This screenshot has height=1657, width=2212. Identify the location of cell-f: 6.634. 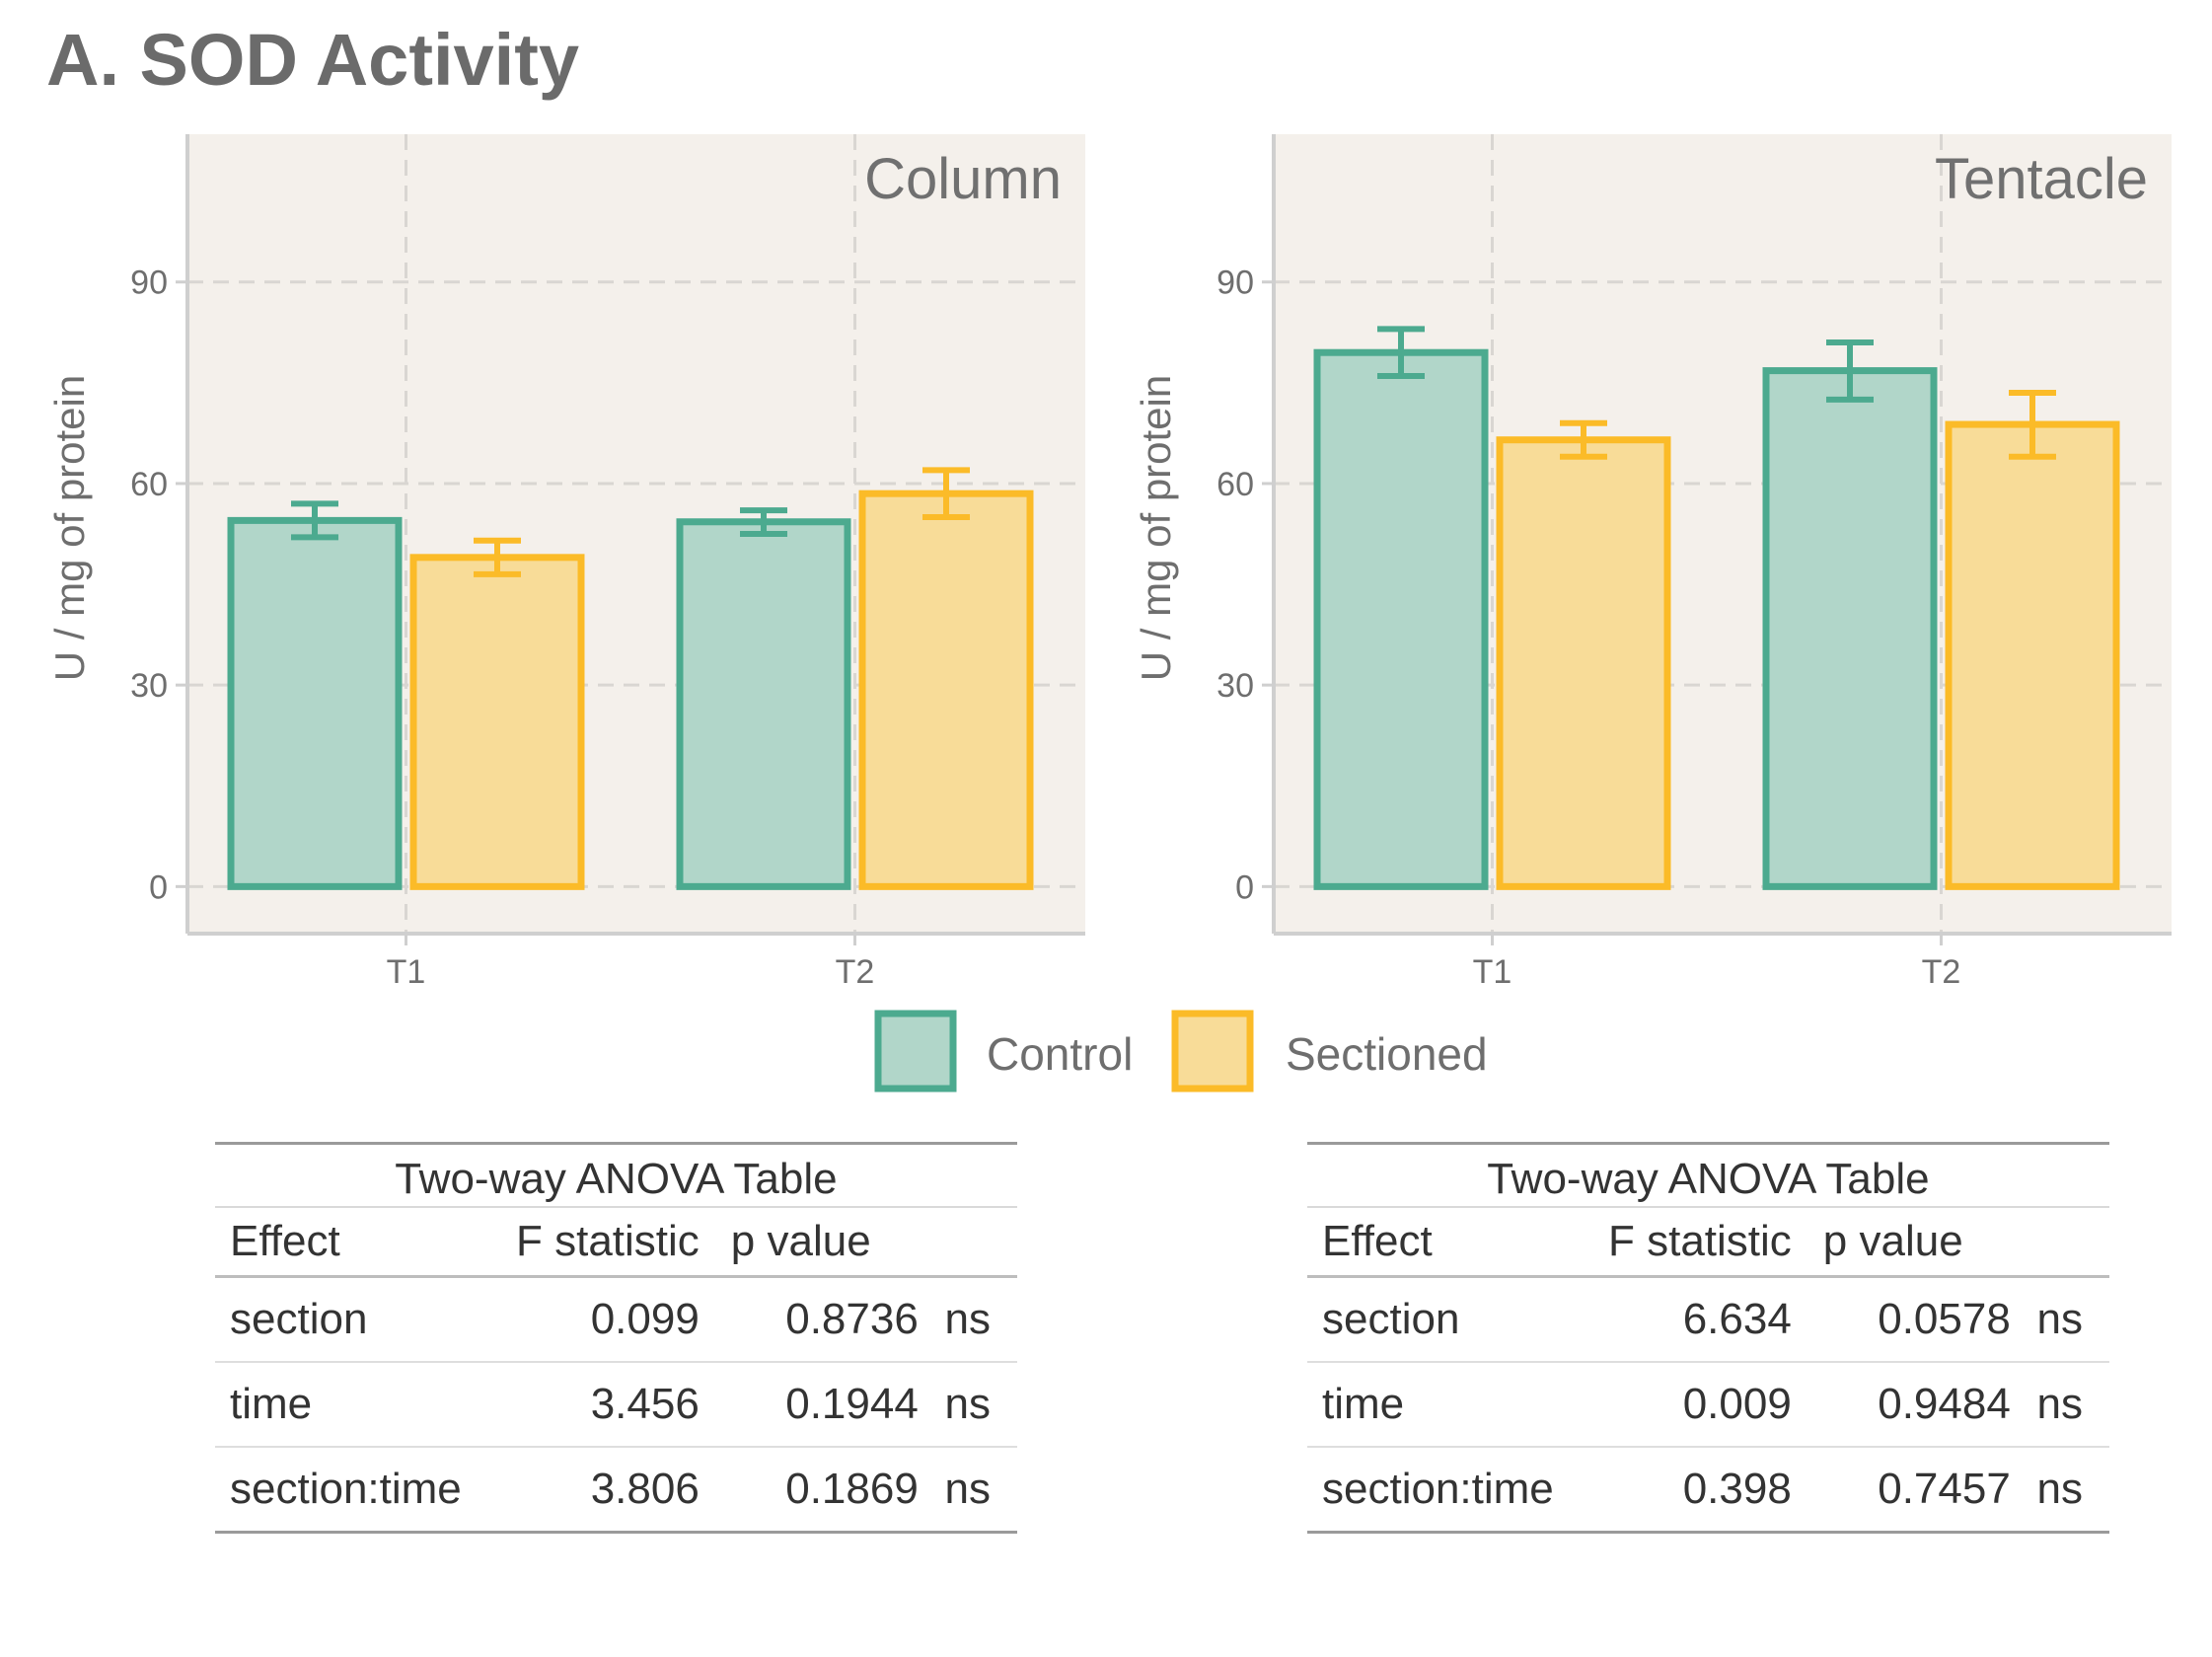
(1700, 1319).